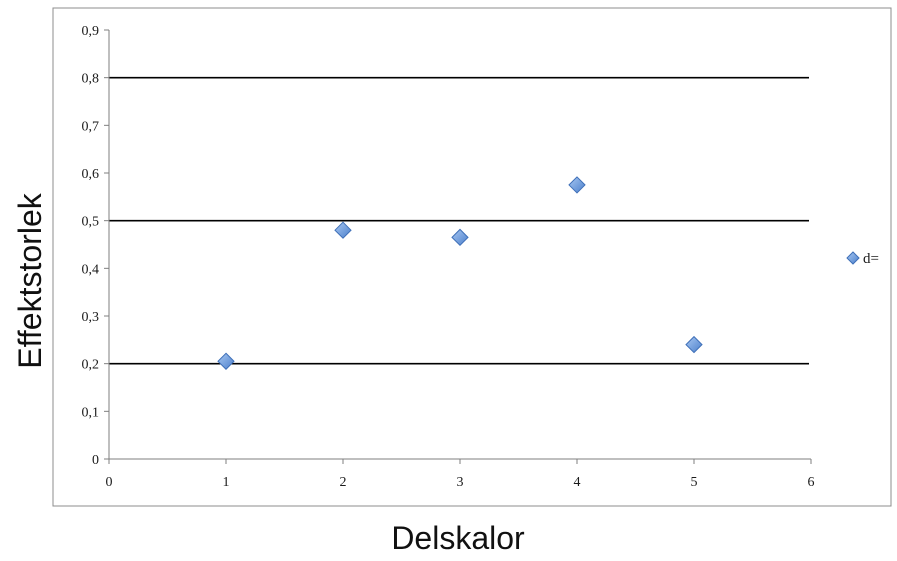 This screenshot has width=897, height=561. What do you see at coordinates (226, 482) in the screenshot?
I see `x-tick-label: 1` at bounding box center [226, 482].